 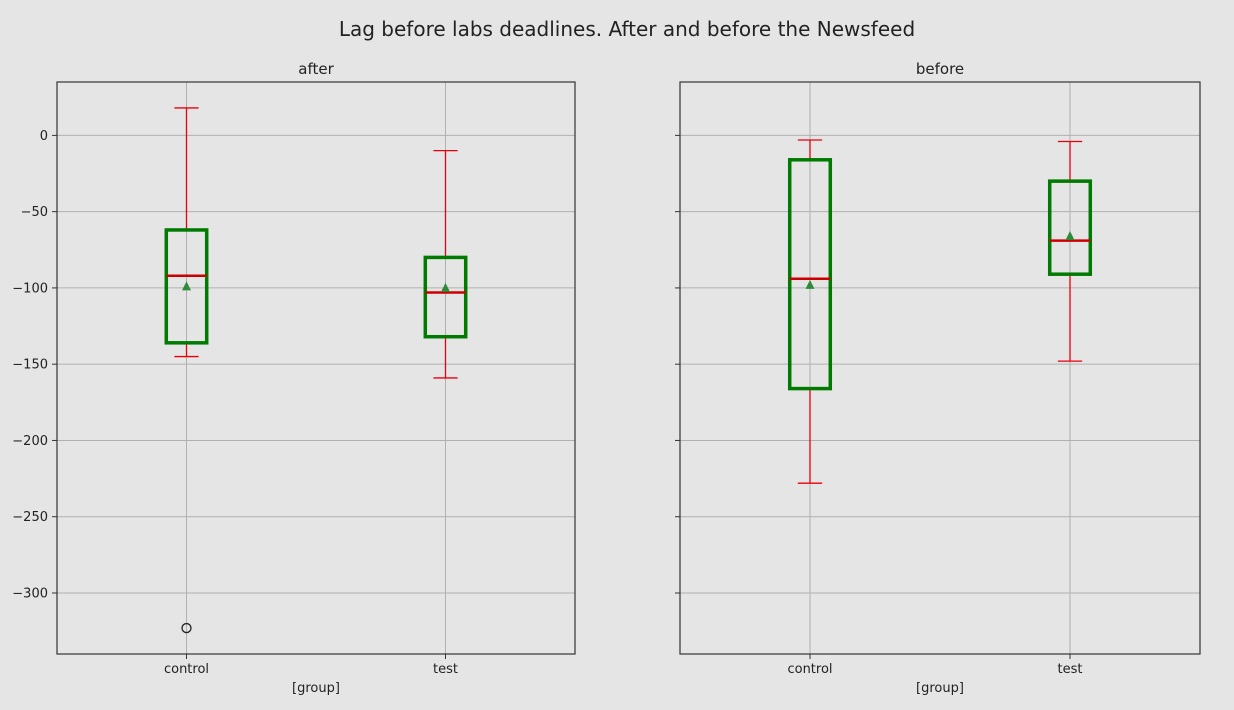 What do you see at coordinates (186, 628) in the screenshot?
I see `outlier-point` at bounding box center [186, 628].